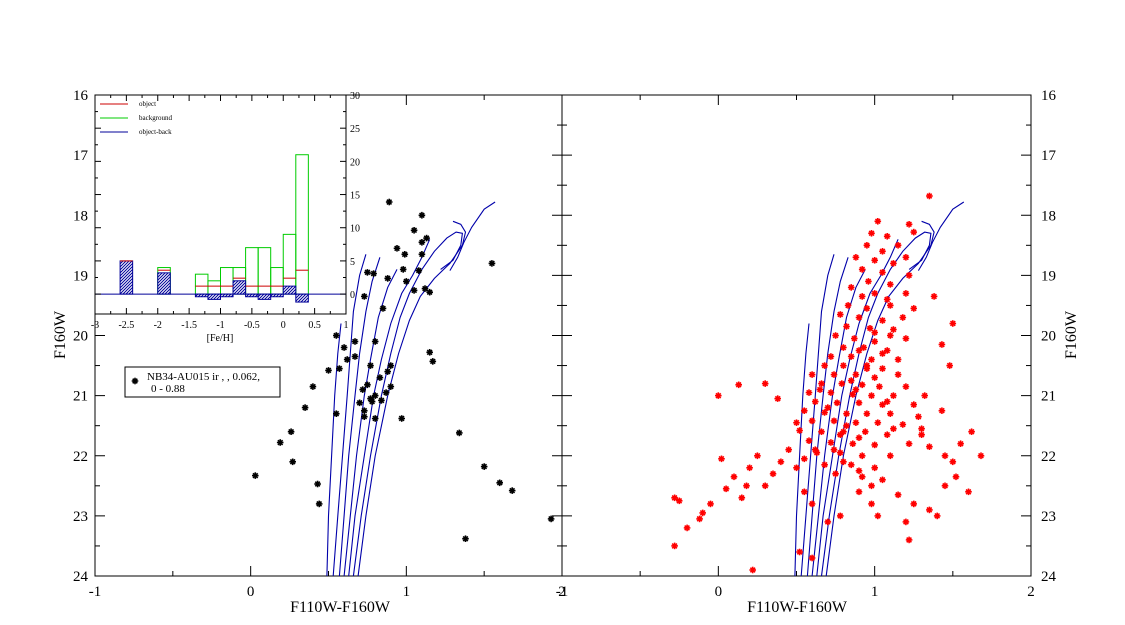  I want to click on right-x-tick-label: 1, so click(875, 592).